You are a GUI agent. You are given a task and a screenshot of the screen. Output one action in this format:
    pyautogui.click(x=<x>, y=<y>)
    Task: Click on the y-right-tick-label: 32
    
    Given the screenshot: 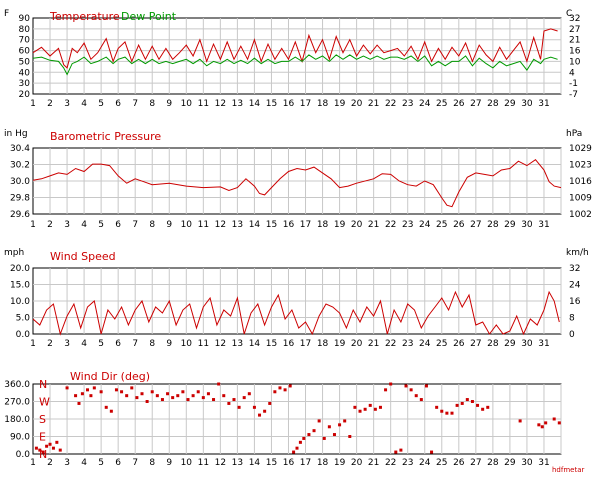 What is the action you would take?
    pyautogui.click(x=574, y=19)
    